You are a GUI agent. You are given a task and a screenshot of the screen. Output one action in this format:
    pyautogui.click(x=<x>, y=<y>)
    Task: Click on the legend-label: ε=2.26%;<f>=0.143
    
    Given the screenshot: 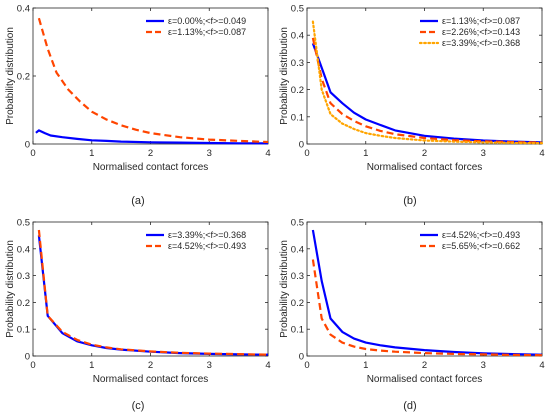 What is the action you would take?
    pyautogui.click(x=481, y=32)
    